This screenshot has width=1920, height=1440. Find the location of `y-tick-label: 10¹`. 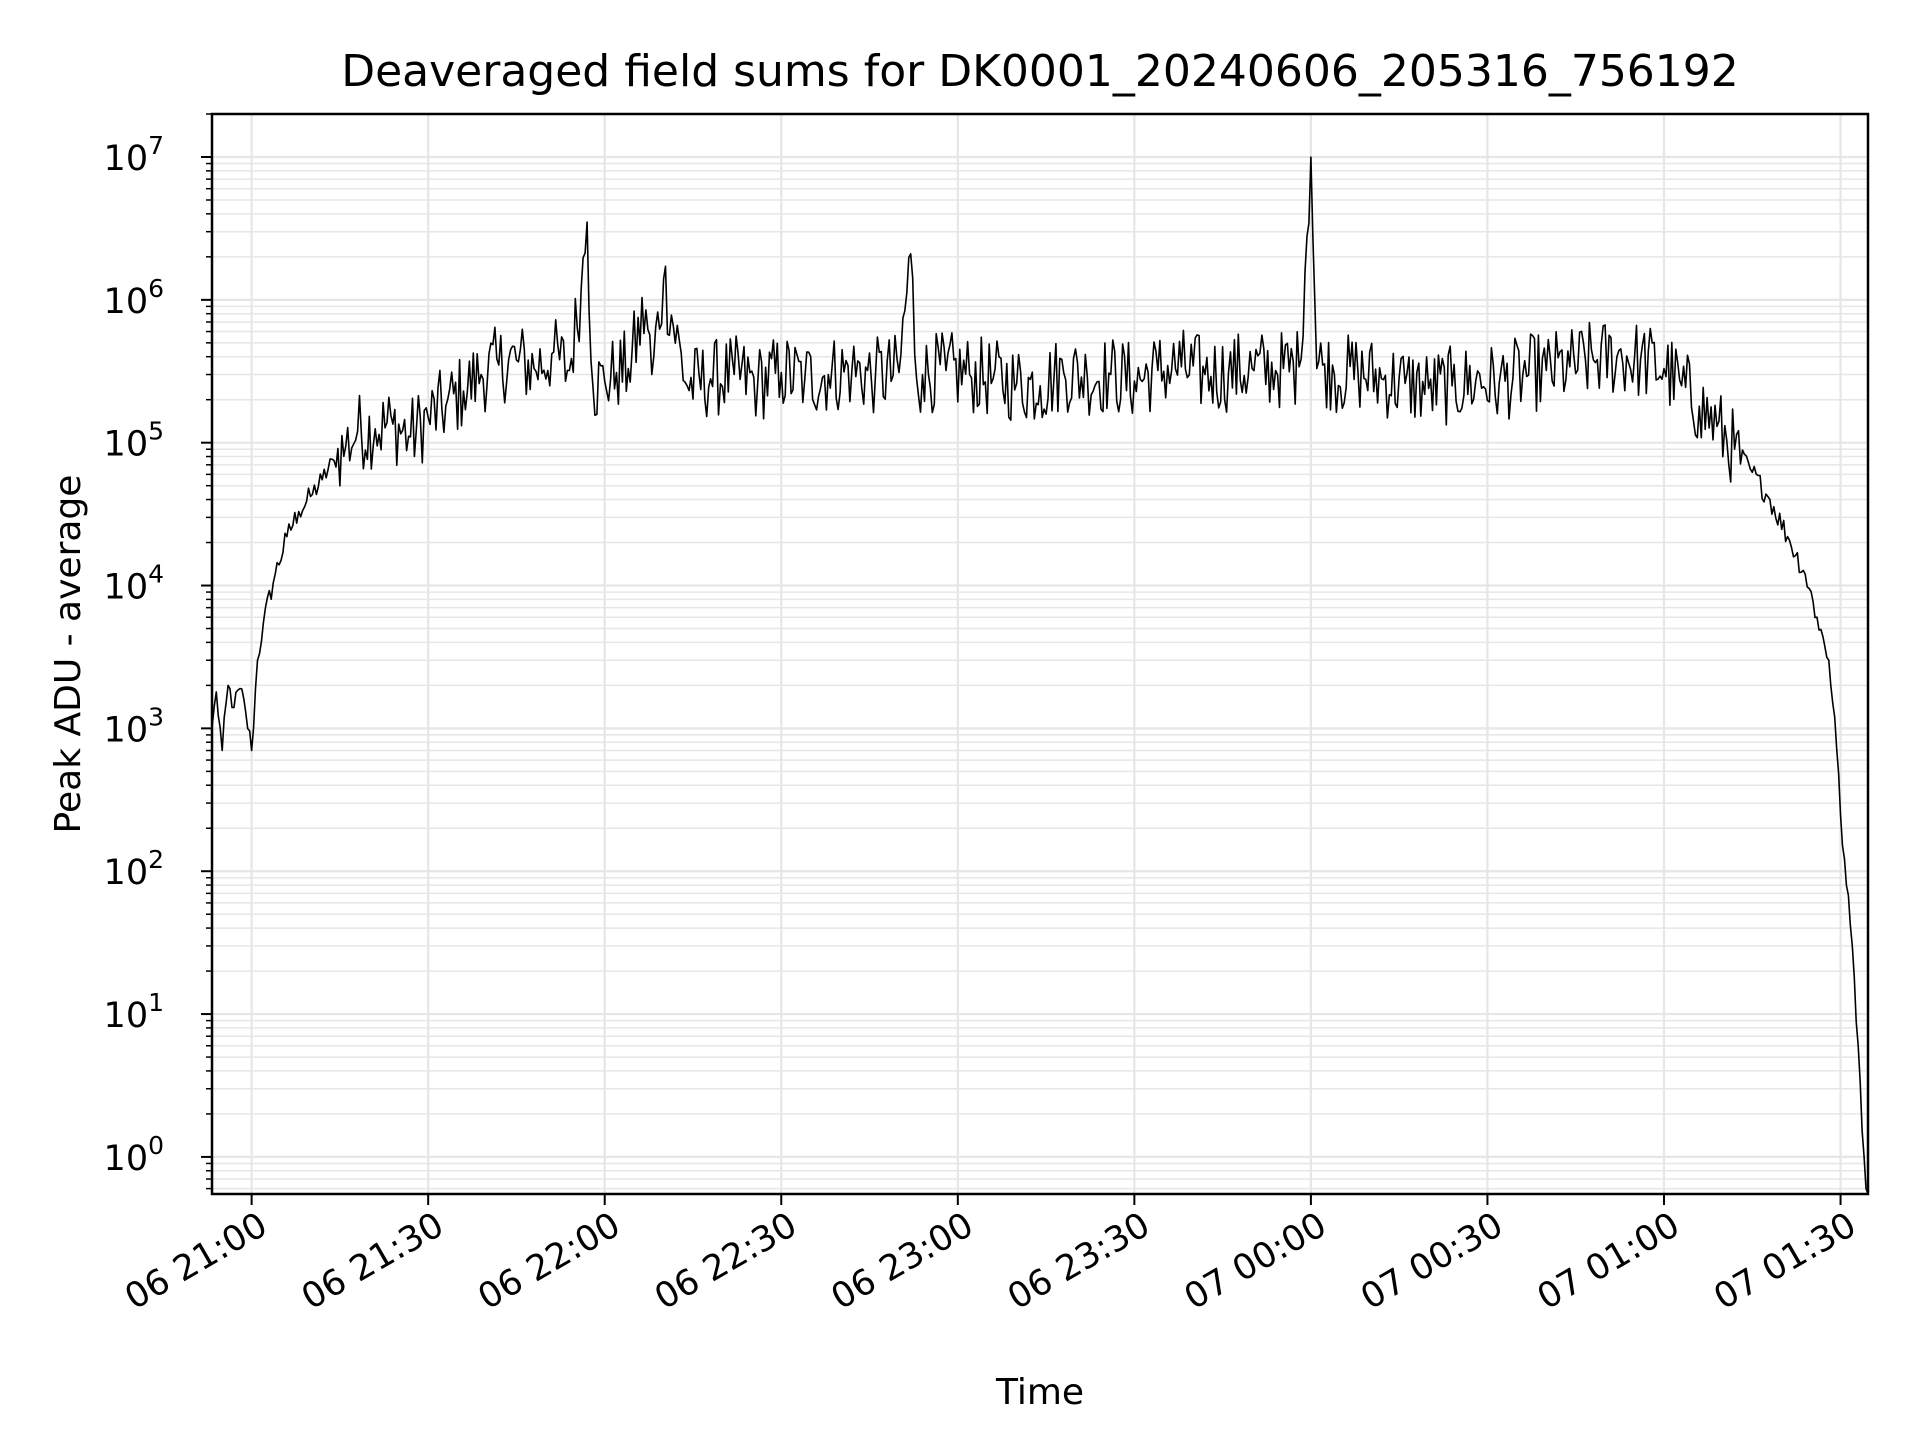

y-tick-label: 10¹ is located at coordinates (134, 1012).